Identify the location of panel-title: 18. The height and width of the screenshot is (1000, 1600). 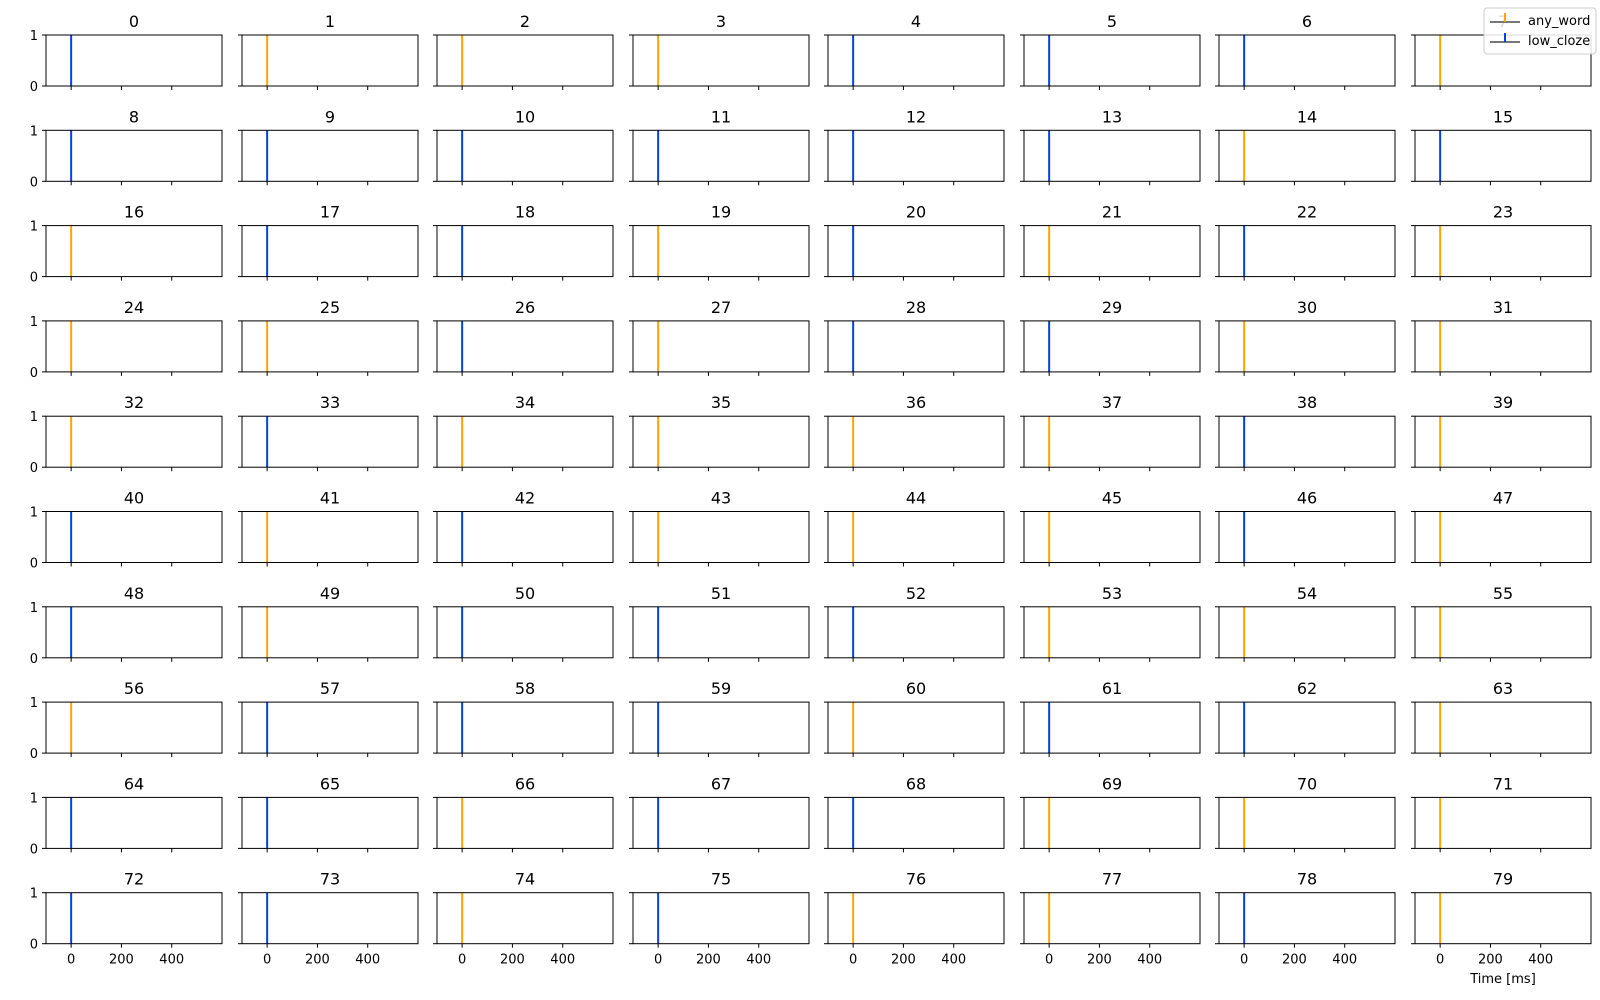
(525, 212).